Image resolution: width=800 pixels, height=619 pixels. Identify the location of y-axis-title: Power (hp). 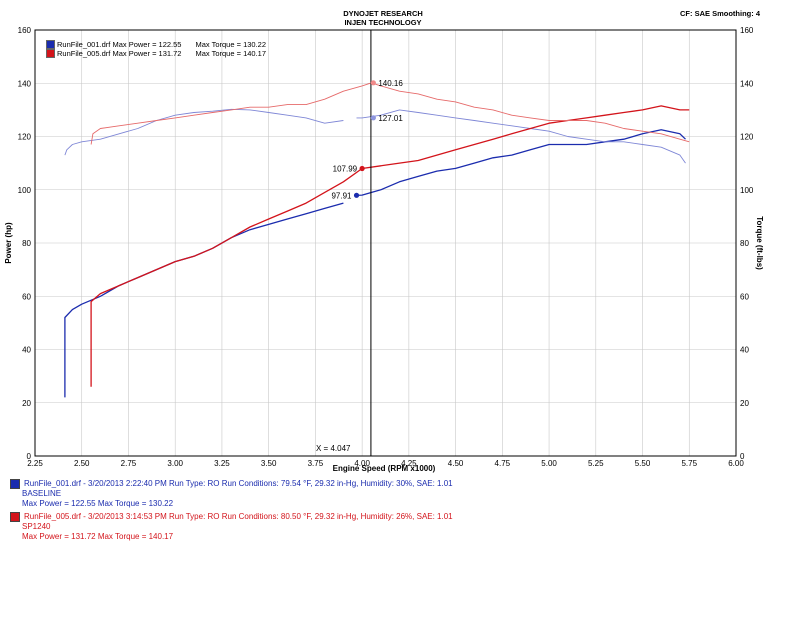
(8, 243).